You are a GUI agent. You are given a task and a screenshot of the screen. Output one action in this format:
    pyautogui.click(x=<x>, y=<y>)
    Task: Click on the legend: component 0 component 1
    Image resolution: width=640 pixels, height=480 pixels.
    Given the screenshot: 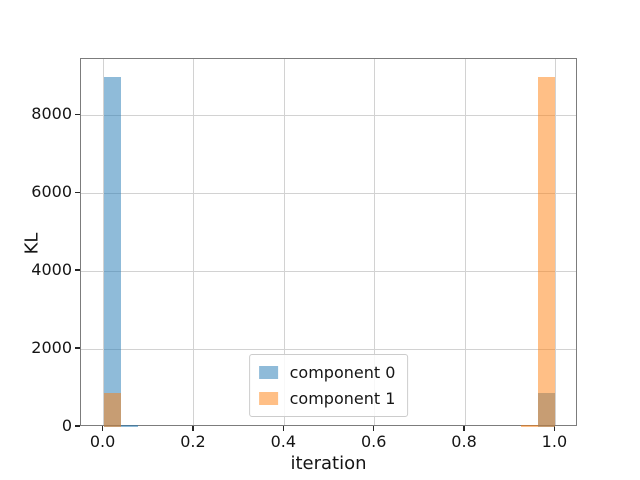 What is the action you would take?
    pyautogui.click(x=328, y=385)
    